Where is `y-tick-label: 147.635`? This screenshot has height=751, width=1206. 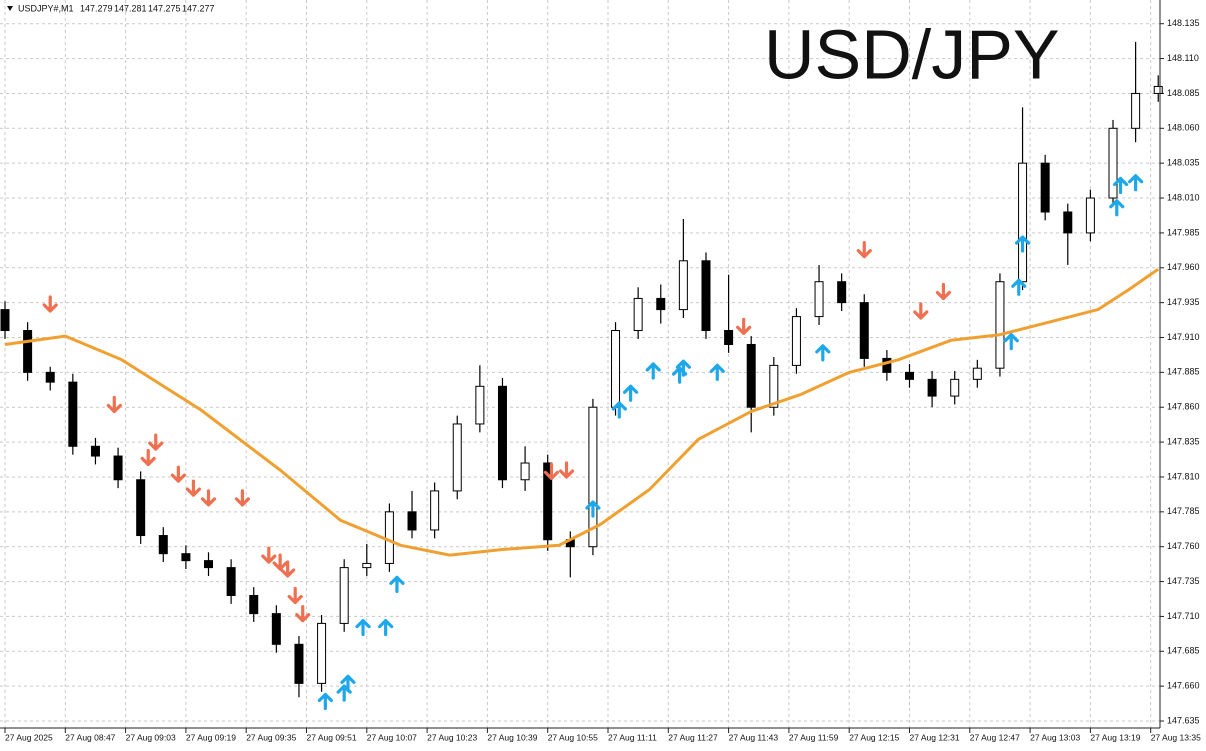 y-tick-label: 147.635 is located at coordinates (1183, 720).